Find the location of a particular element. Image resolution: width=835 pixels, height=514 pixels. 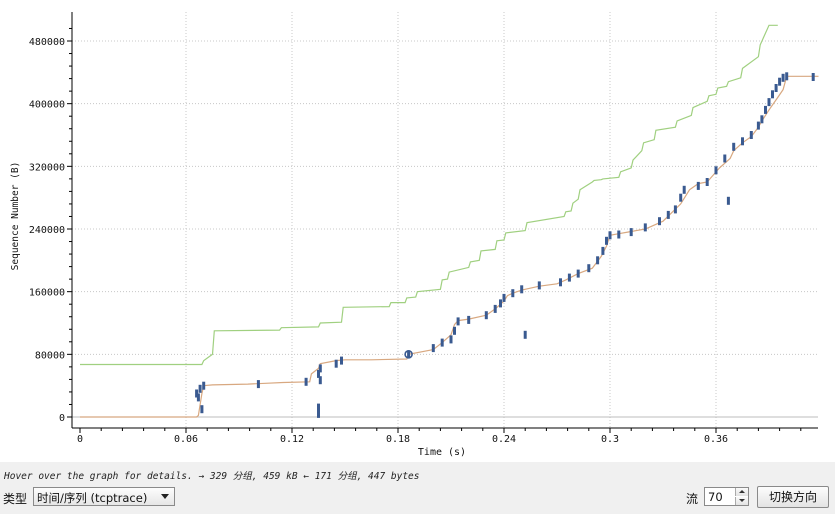

y-tick-label: 240000 is located at coordinates (47, 230).